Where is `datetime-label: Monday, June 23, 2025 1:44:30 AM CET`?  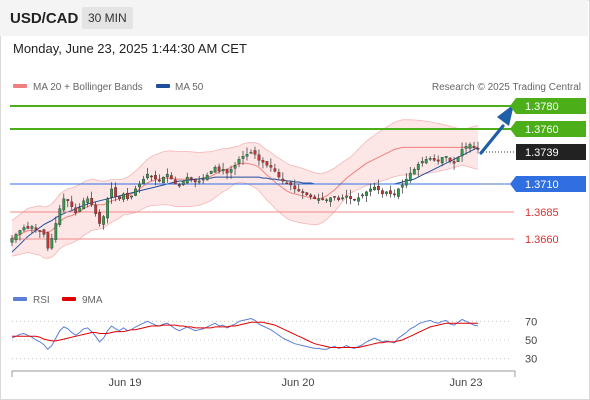 datetime-label: Monday, June 23, 2025 1:44:30 AM CET is located at coordinates (130, 48).